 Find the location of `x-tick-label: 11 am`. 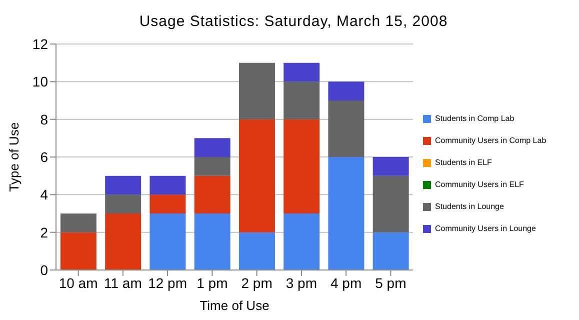

x-tick-label: 11 am is located at coordinates (123, 282).